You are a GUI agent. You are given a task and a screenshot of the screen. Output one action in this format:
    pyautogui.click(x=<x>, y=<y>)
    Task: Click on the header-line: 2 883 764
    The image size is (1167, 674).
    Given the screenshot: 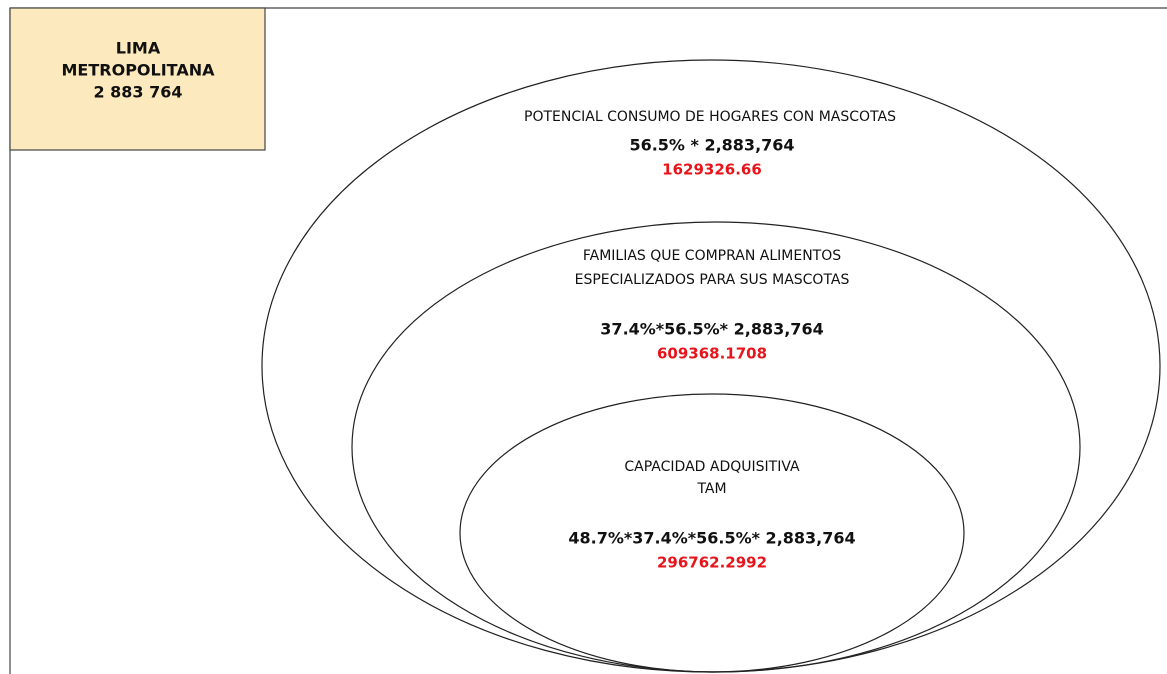 What is the action you would take?
    pyautogui.click(x=137, y=92)
    